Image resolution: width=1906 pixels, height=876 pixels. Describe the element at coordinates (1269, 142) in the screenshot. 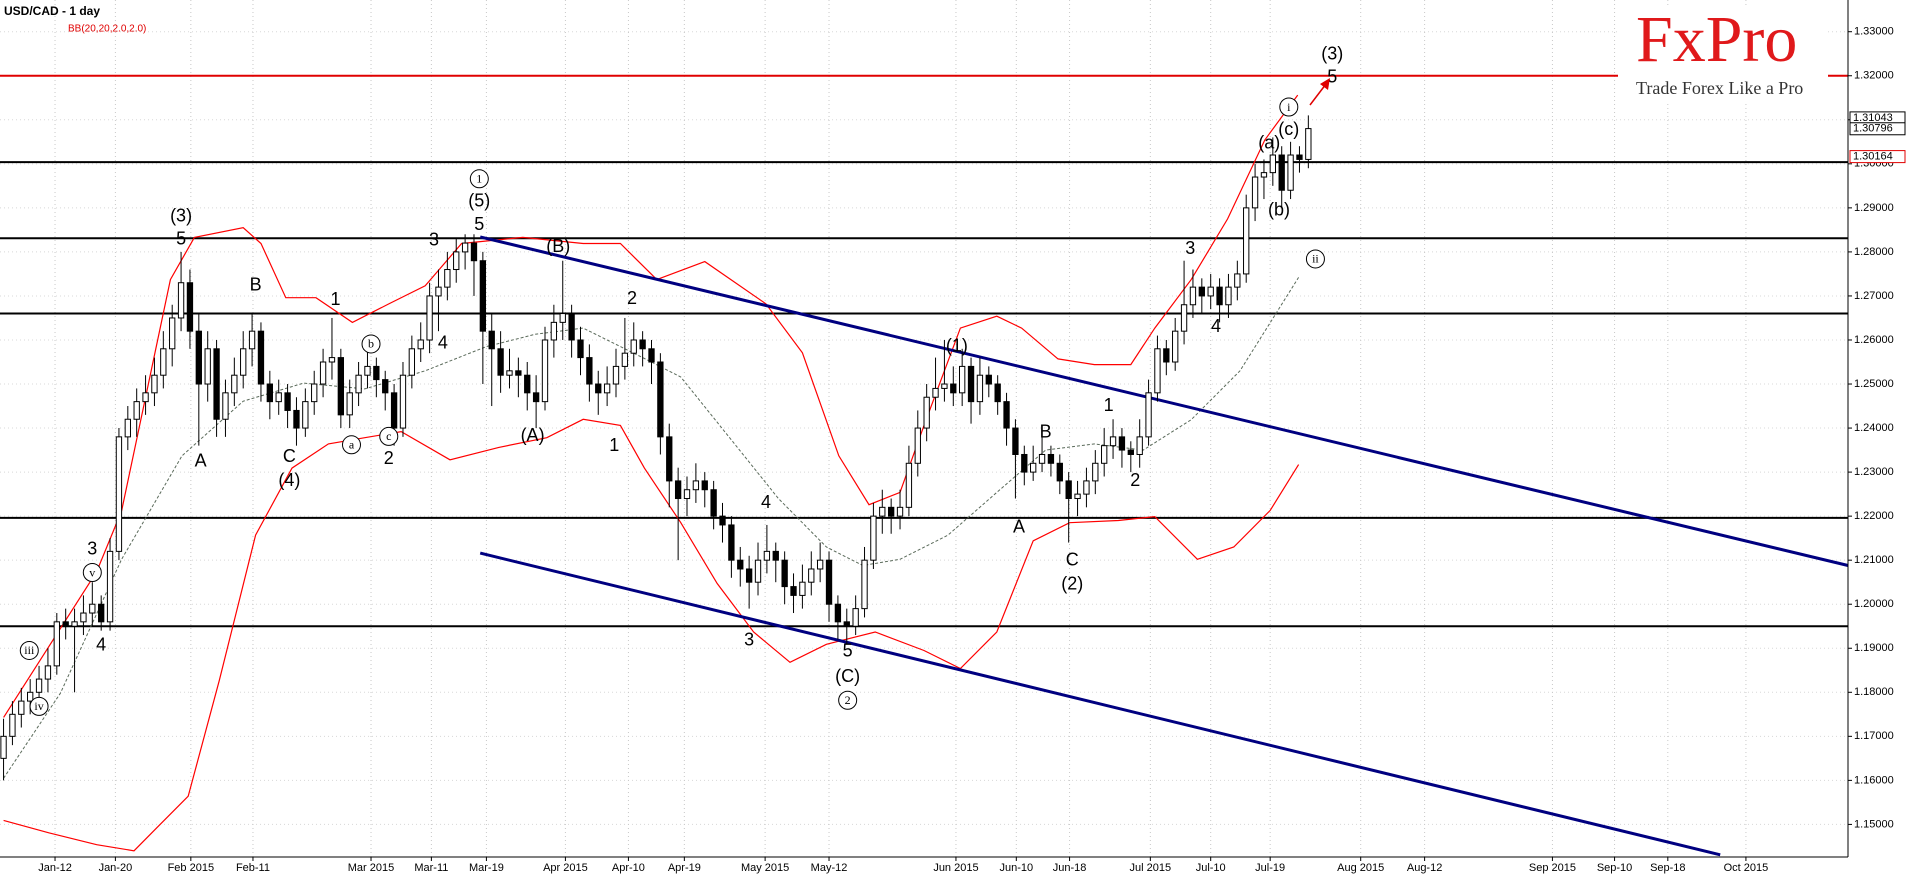

I see `annotation: (a)` at that location.